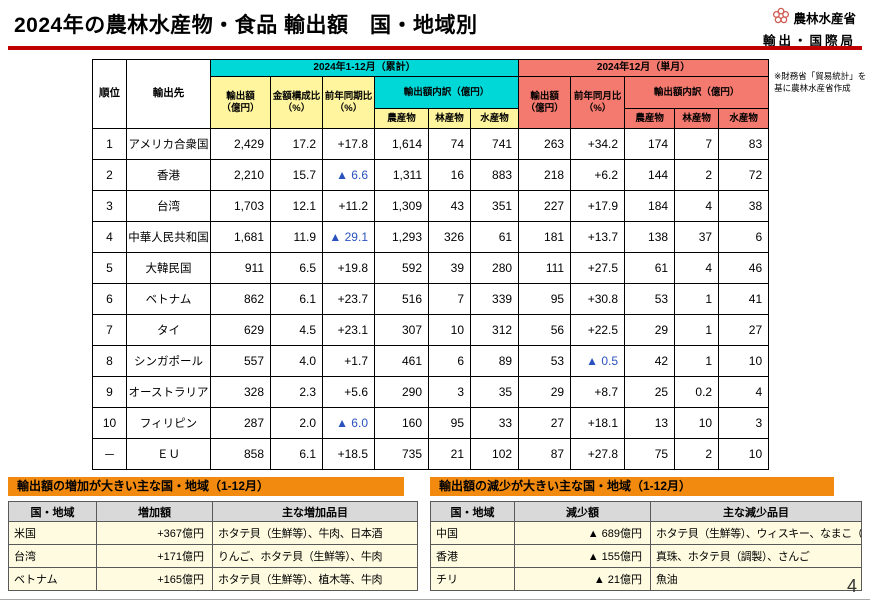 This screenshot has height=602, width=870. I want to click on agri-monthly-cell: 184, so click(650, 206).